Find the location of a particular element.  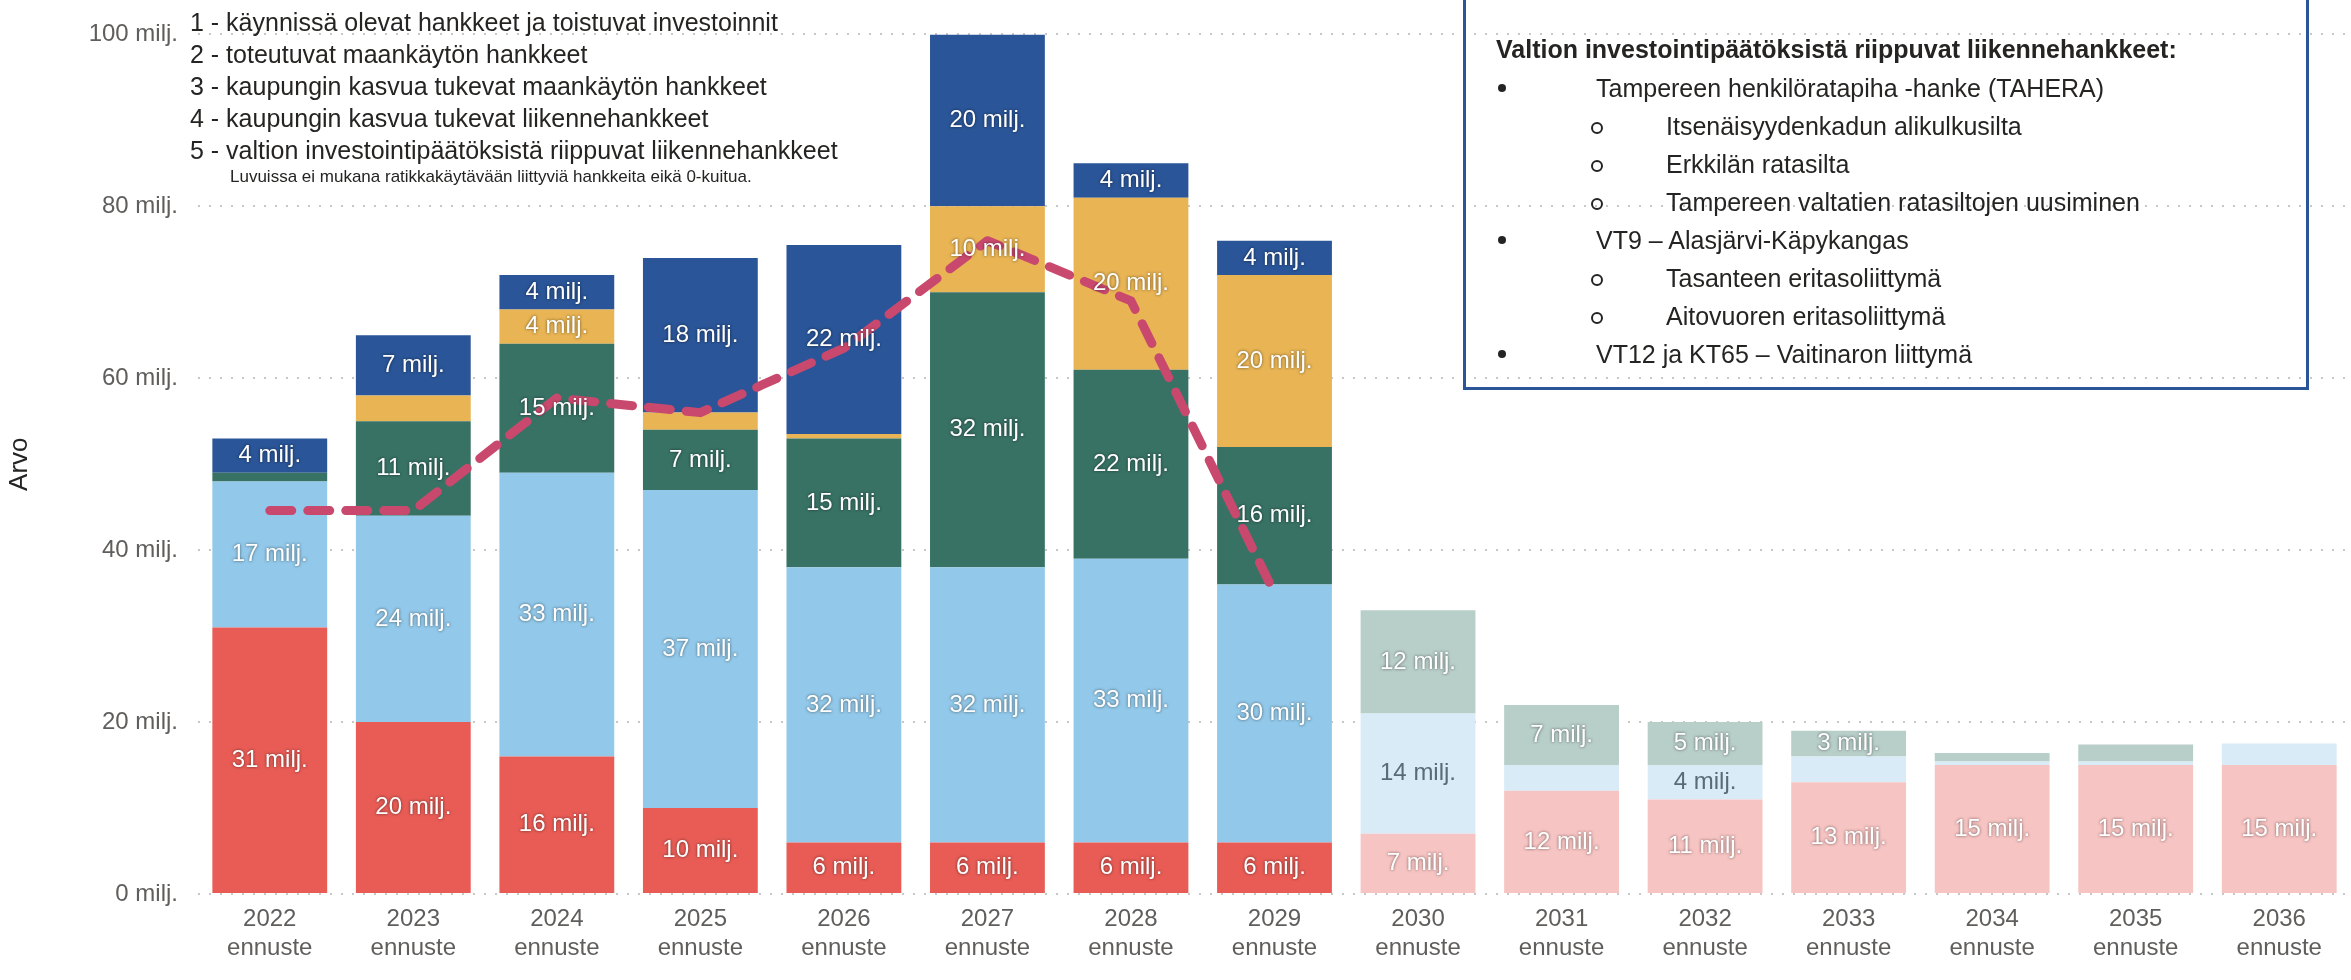

data-label: 14 milj. is located at coordinates (1418, 772).